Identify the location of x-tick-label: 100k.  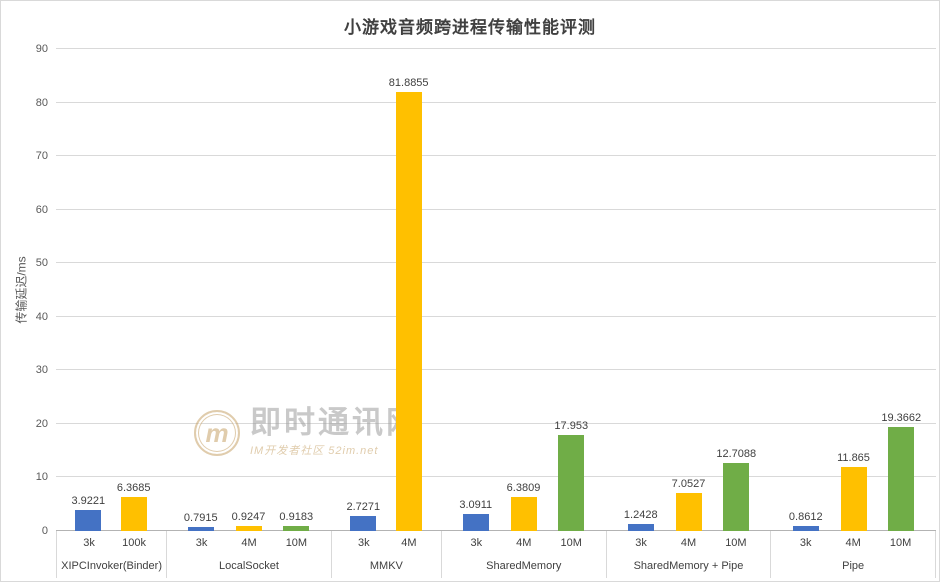
(134, 543).